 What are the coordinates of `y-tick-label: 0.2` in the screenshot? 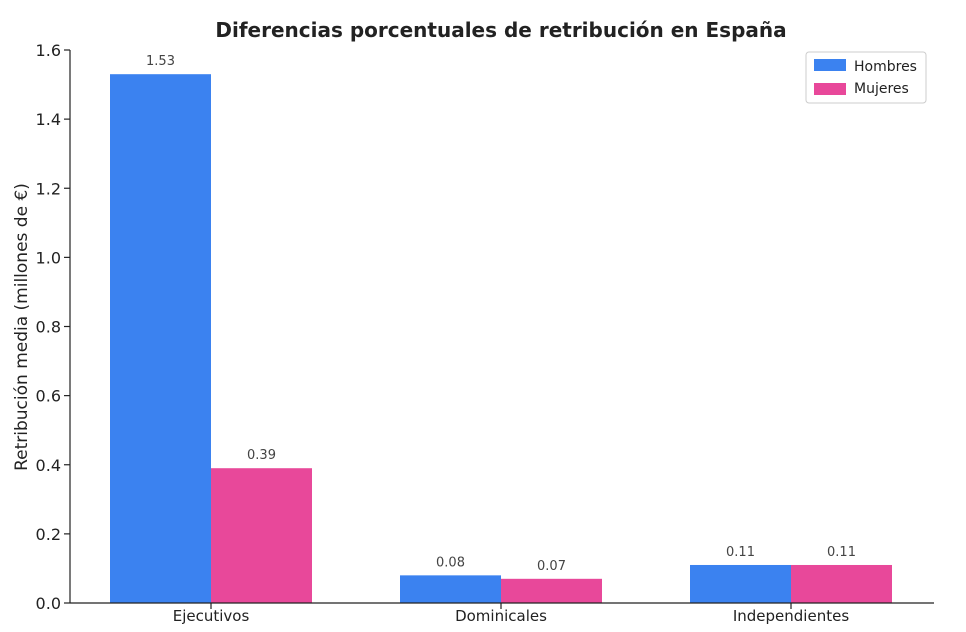 It's located at (48, 534).